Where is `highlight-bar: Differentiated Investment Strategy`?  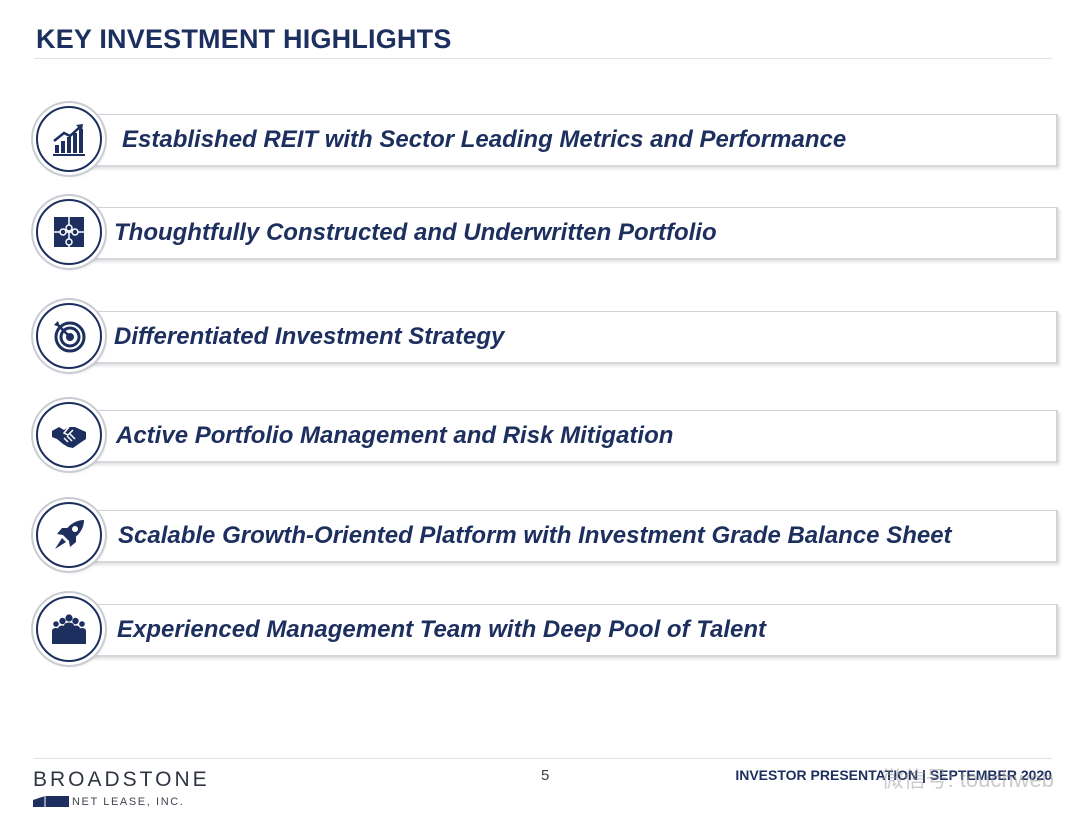
highlight-bar: Differentiated Investment Strategy is located at coordinates (569, 337).